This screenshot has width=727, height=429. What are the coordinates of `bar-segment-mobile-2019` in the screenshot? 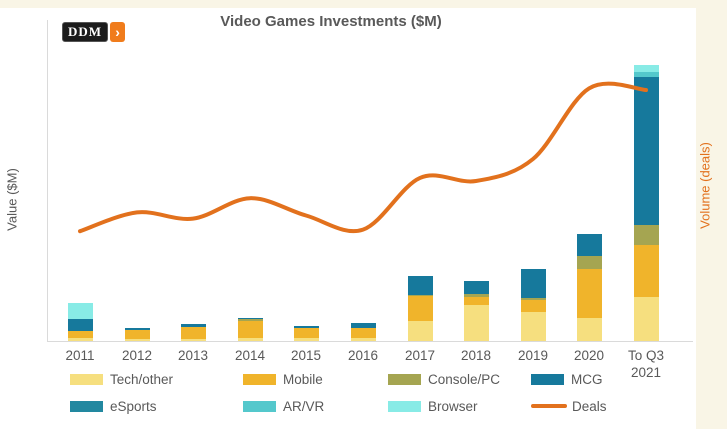 It's located at (533, 306).